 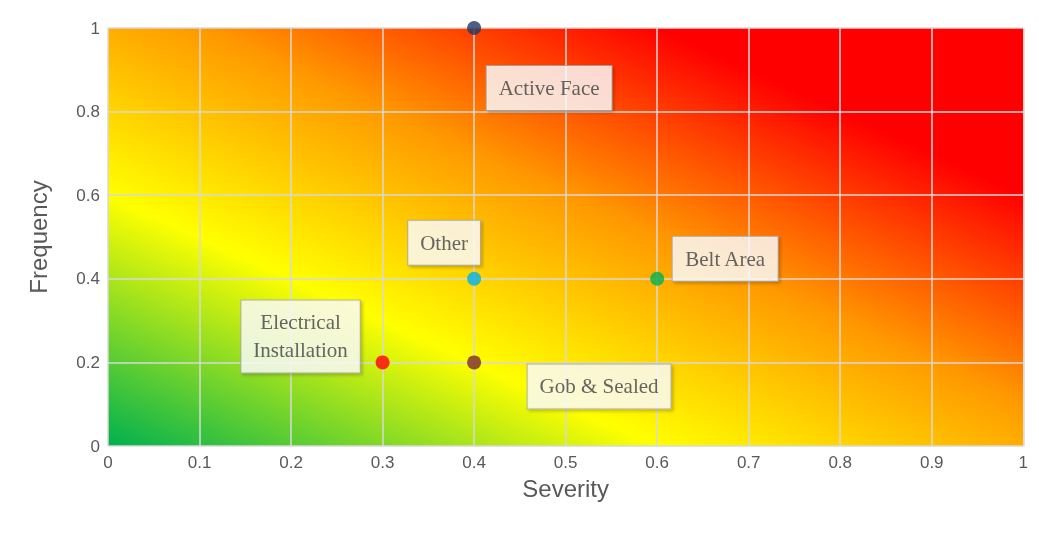 I want to click on x-tick-label: 0, so click(x=108, y=462).